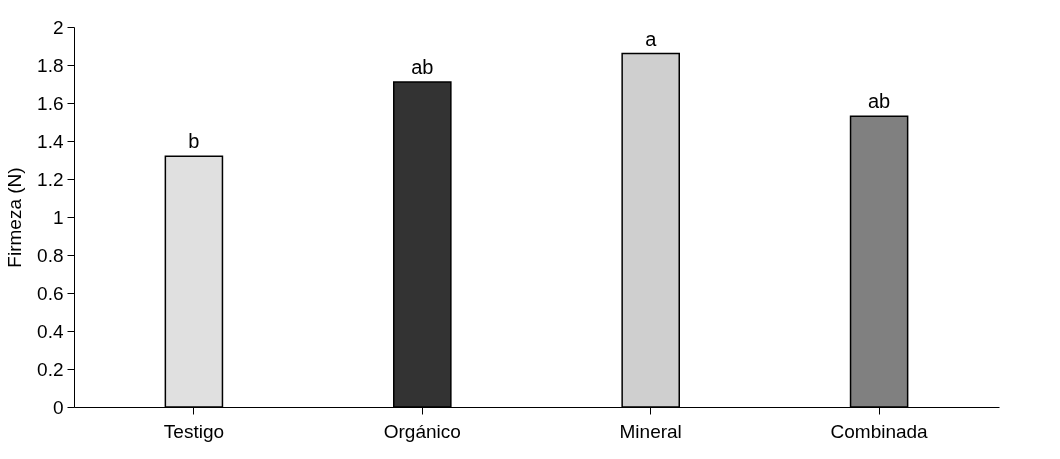 The width and height of the screenshot is (1060, 459). I want to click on y-tick-label: 0.4, so click(50, 331).